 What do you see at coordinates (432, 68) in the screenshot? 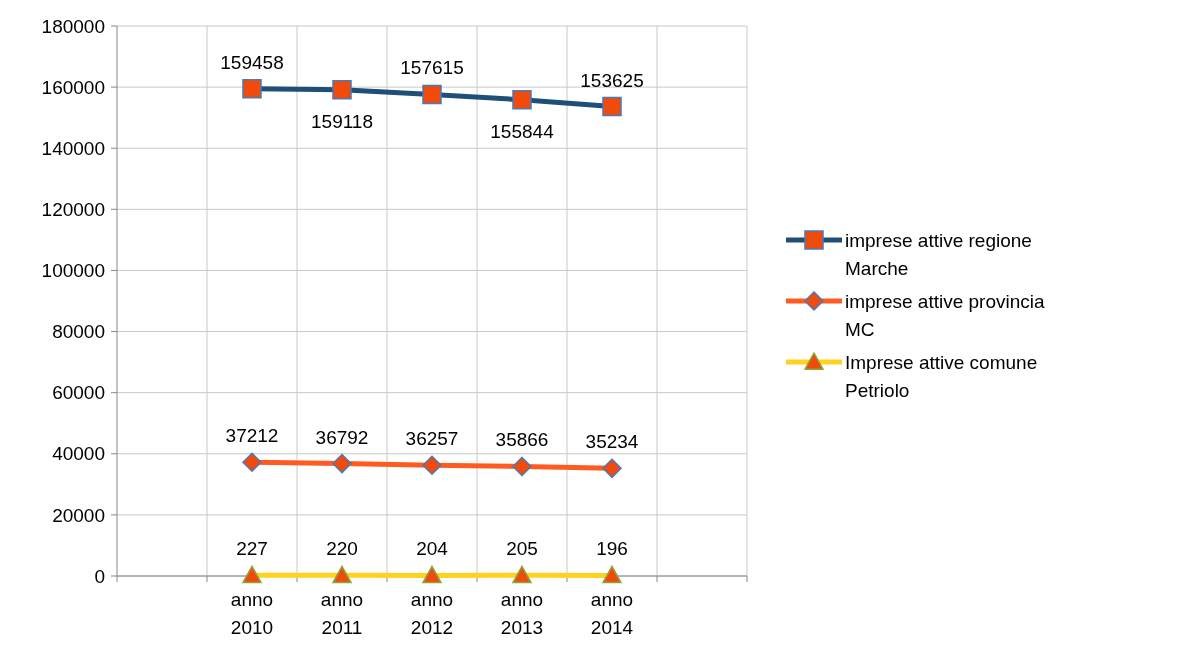
I see `data-label: 157615` at bounding box center [432, 68].